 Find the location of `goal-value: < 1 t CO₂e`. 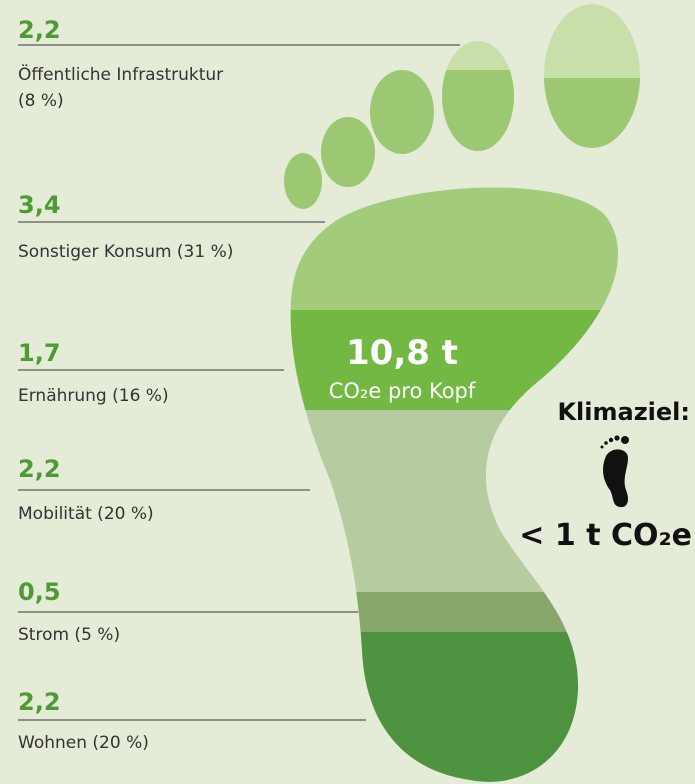

goal-value: < 1 t CO₂e is located at coordinates (605, 535).